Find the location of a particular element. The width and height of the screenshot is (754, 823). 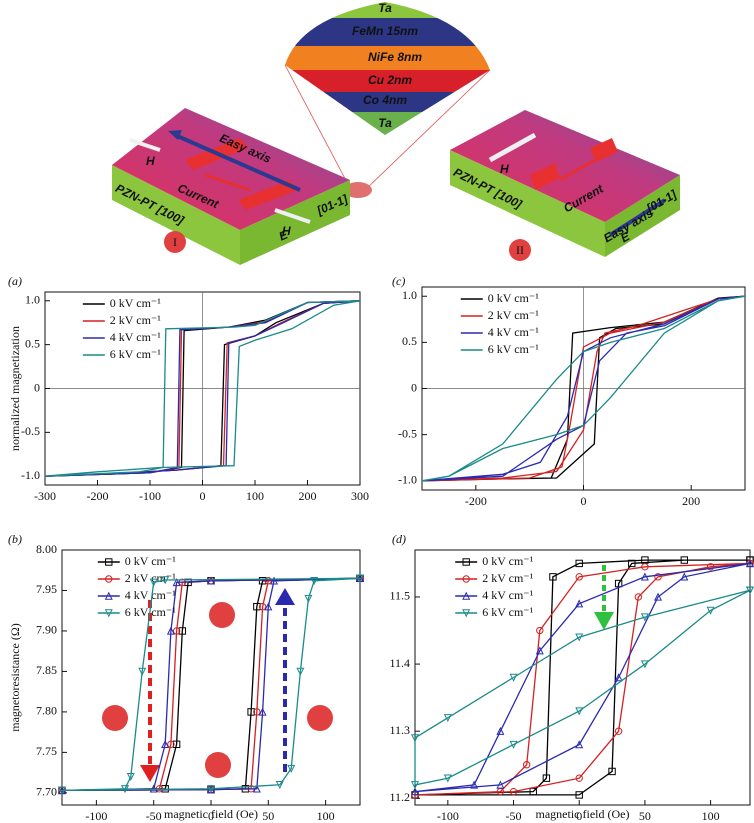

badge: II is located at coordinates (520, 250).